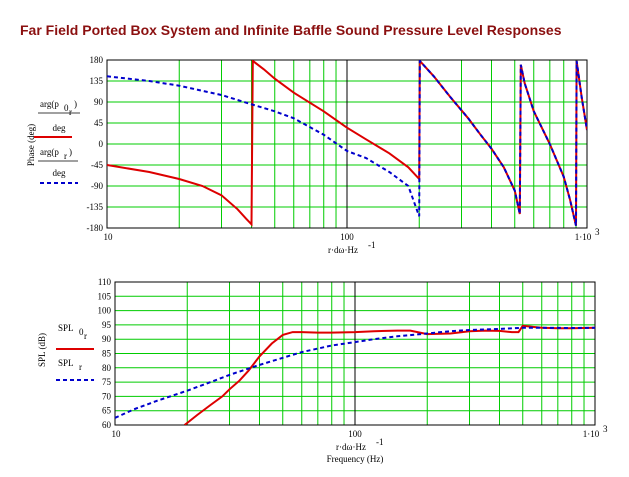 The width and height of the screenshot is (629, 477). I want to click on y-tick-label: 180, so click(97, 60).